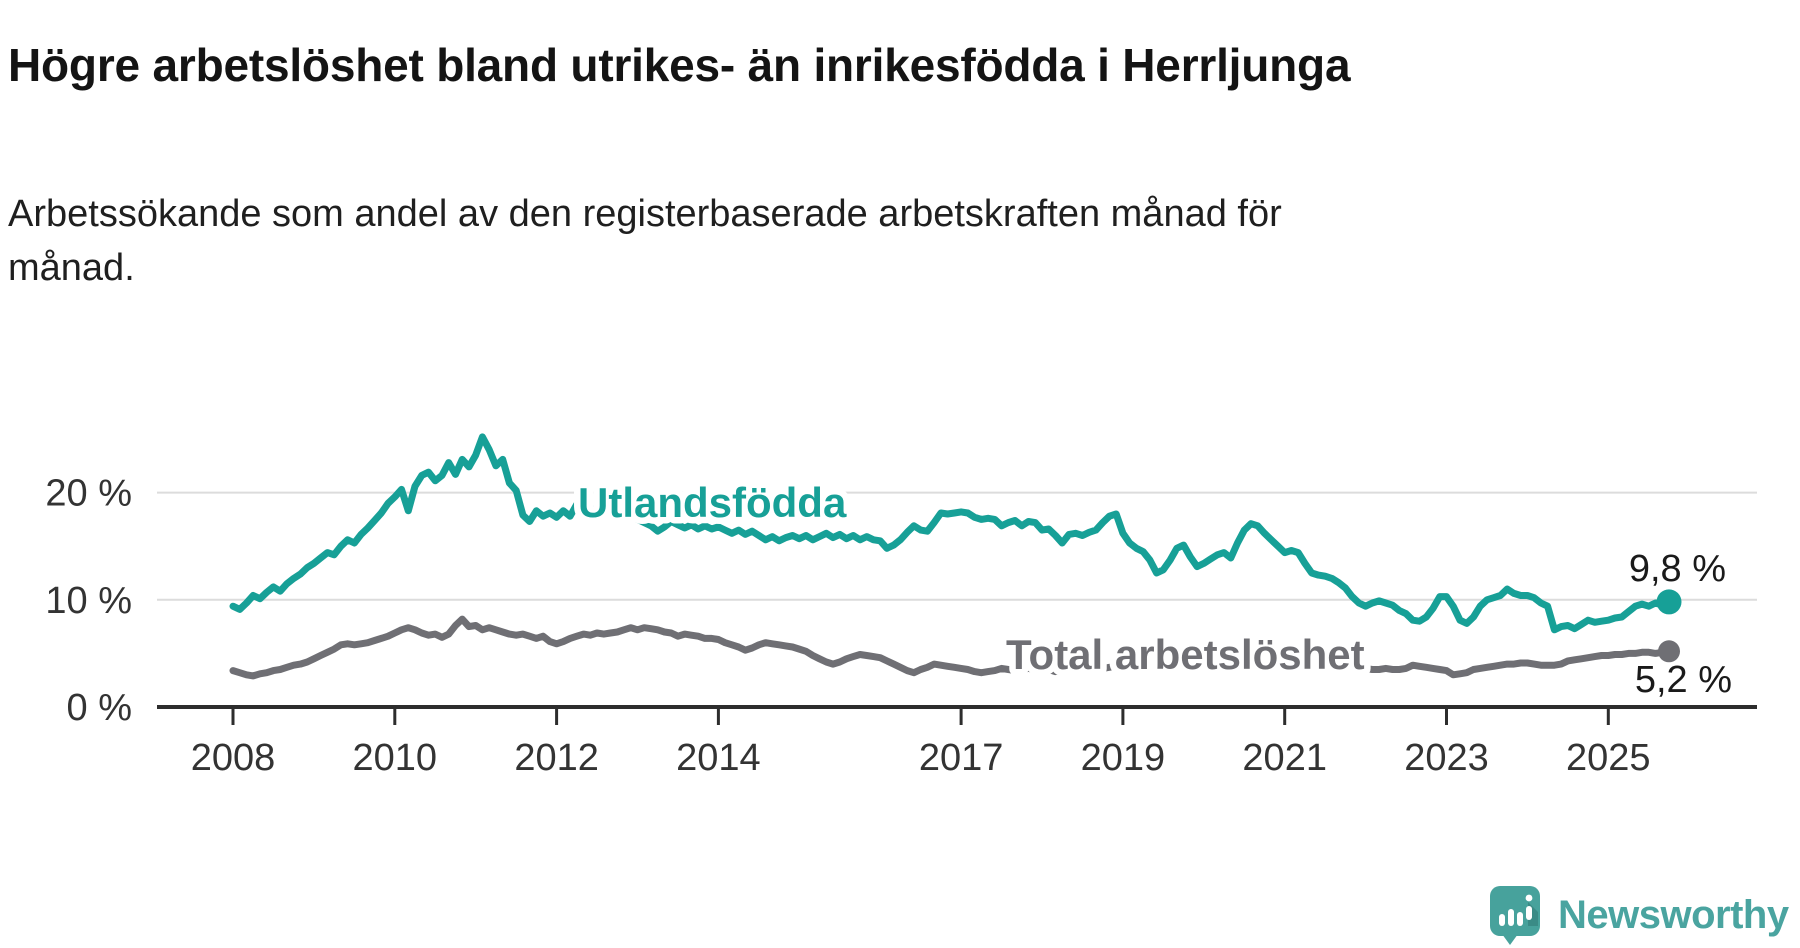 Image resolution: width=1800 pixels, height=948 pixels. What do you see at coordinates (1185, 654) in the screenshot?
I see `series-label-total-arbetsloshet: Total arbetslöshet` at bounding box center [1185, 654].